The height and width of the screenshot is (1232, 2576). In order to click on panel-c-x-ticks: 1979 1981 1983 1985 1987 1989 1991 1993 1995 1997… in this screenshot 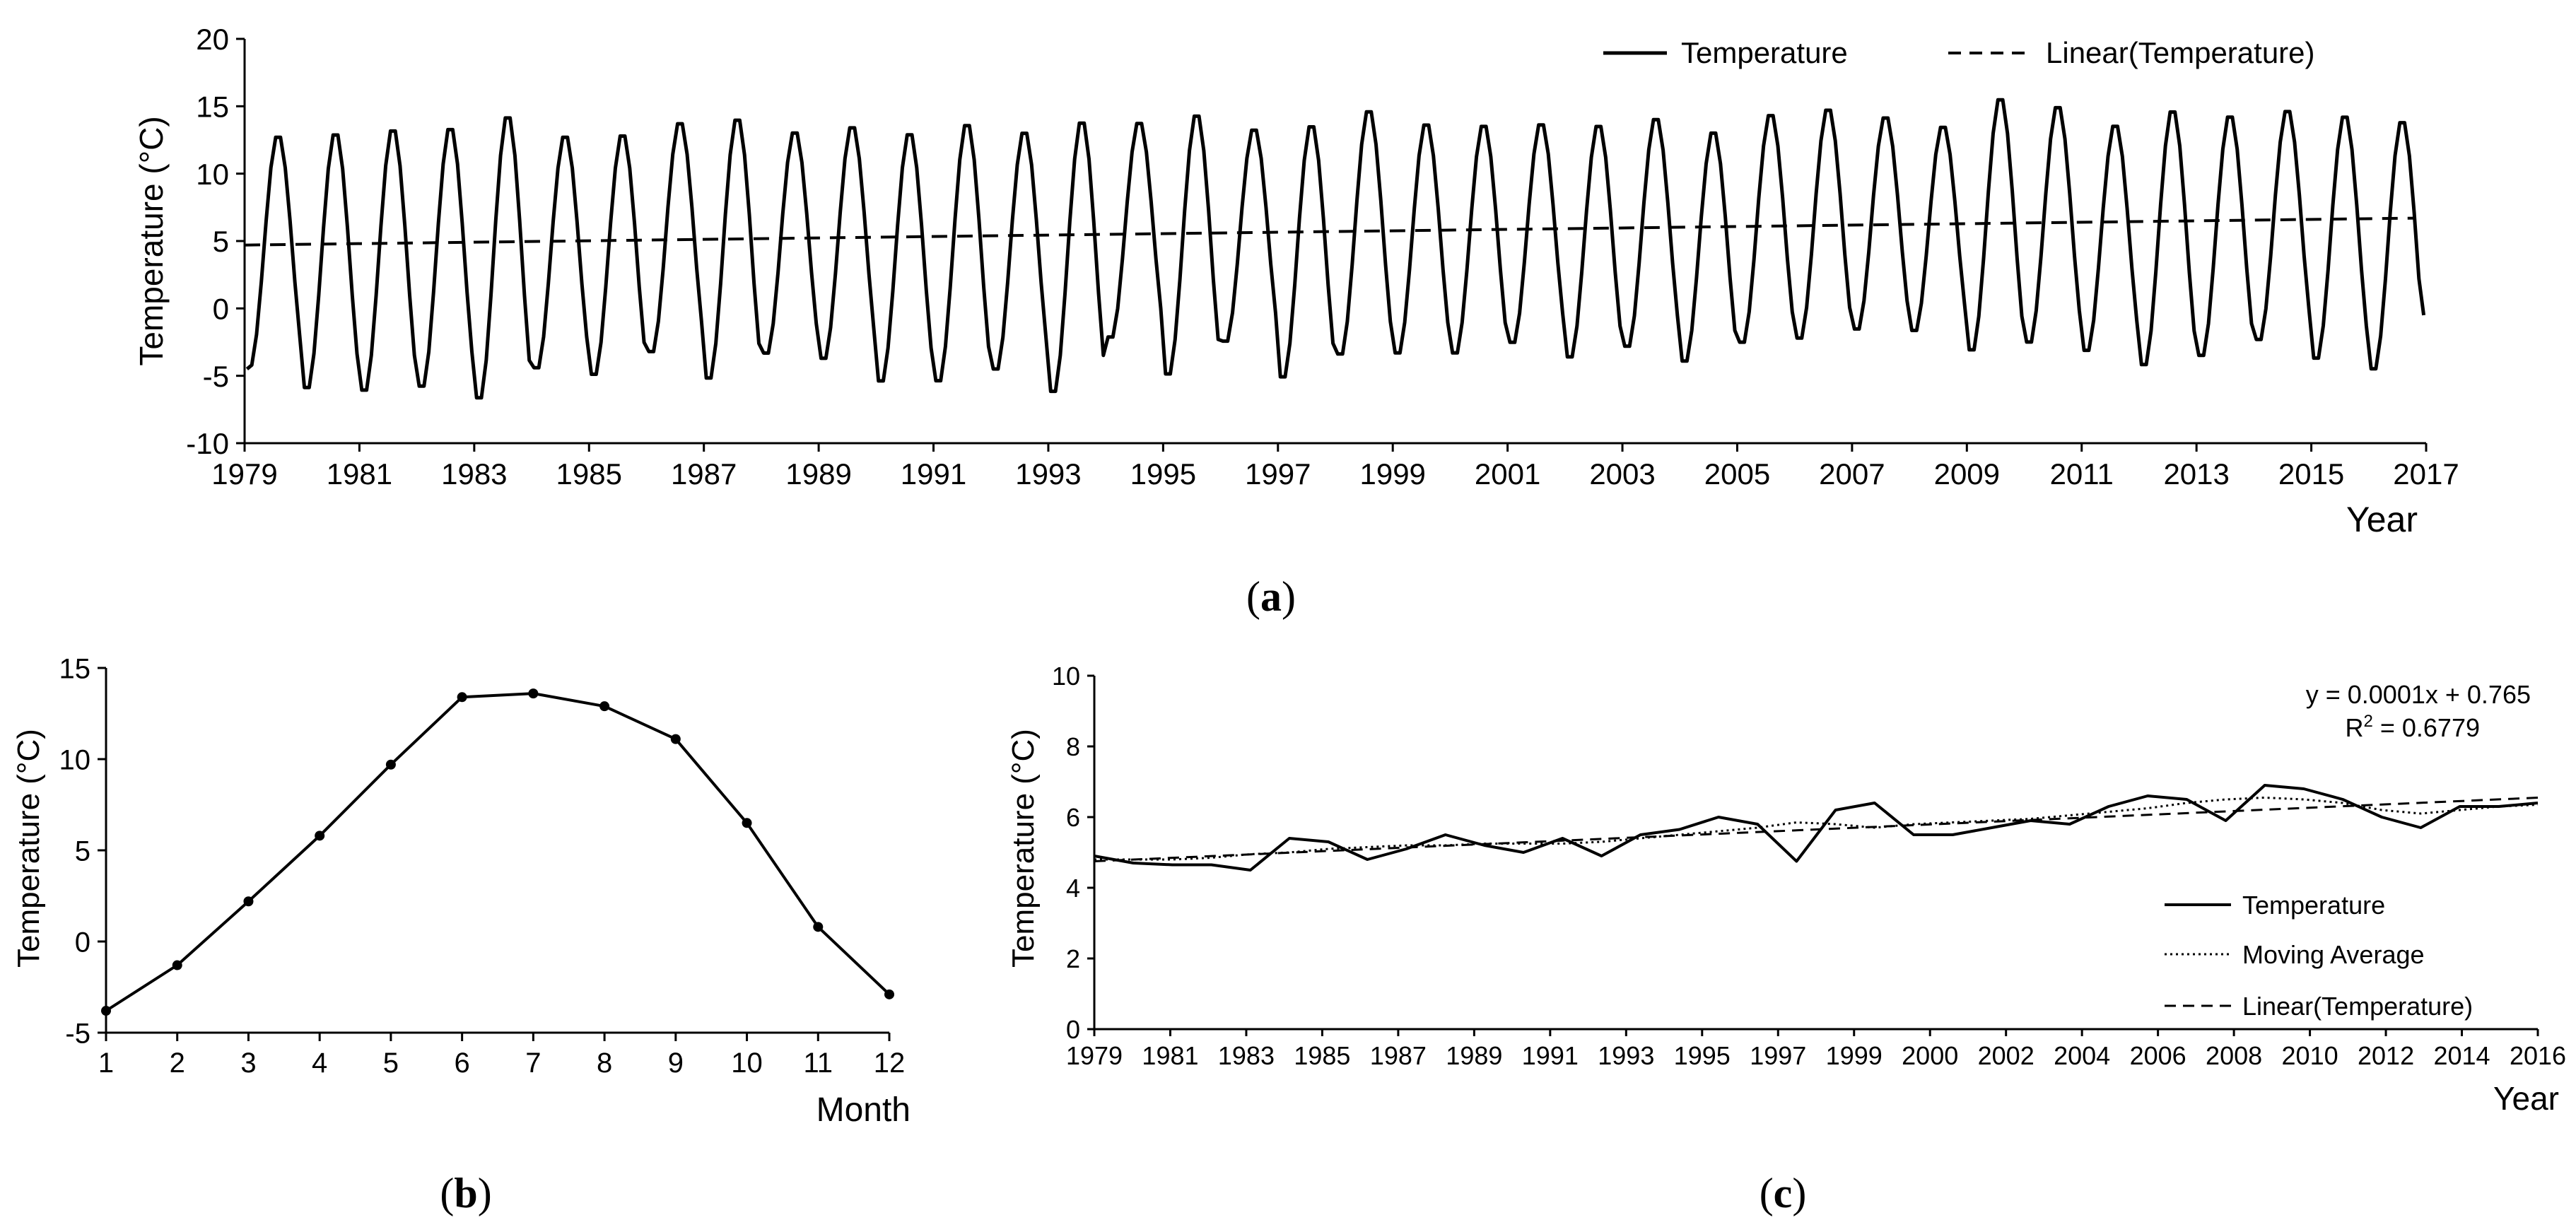, I will do `click(1816, 1049)`.